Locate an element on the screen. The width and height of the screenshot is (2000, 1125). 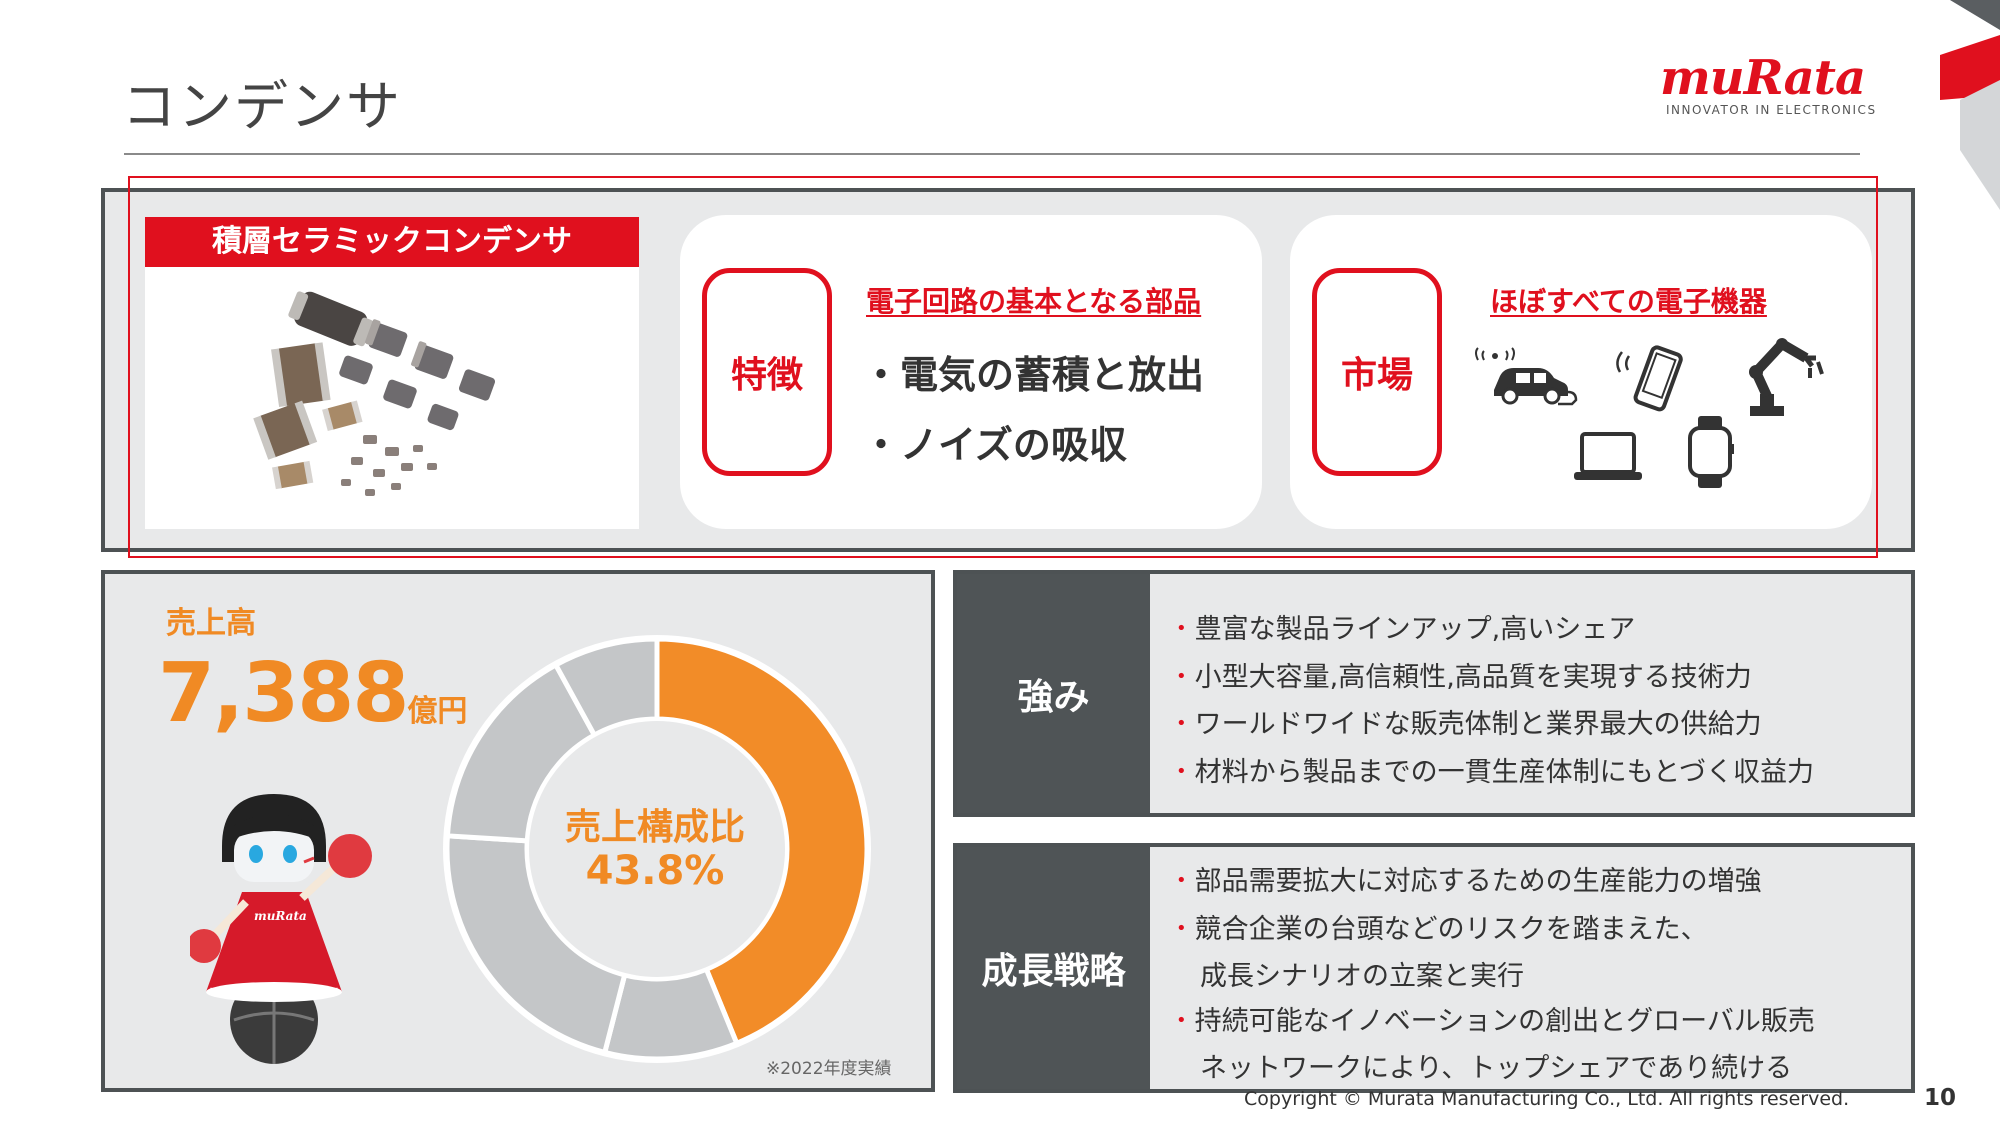
list-item: • 部品需要拡大に対応するための生産能力の増強 is located at coordinates (1469, 881).